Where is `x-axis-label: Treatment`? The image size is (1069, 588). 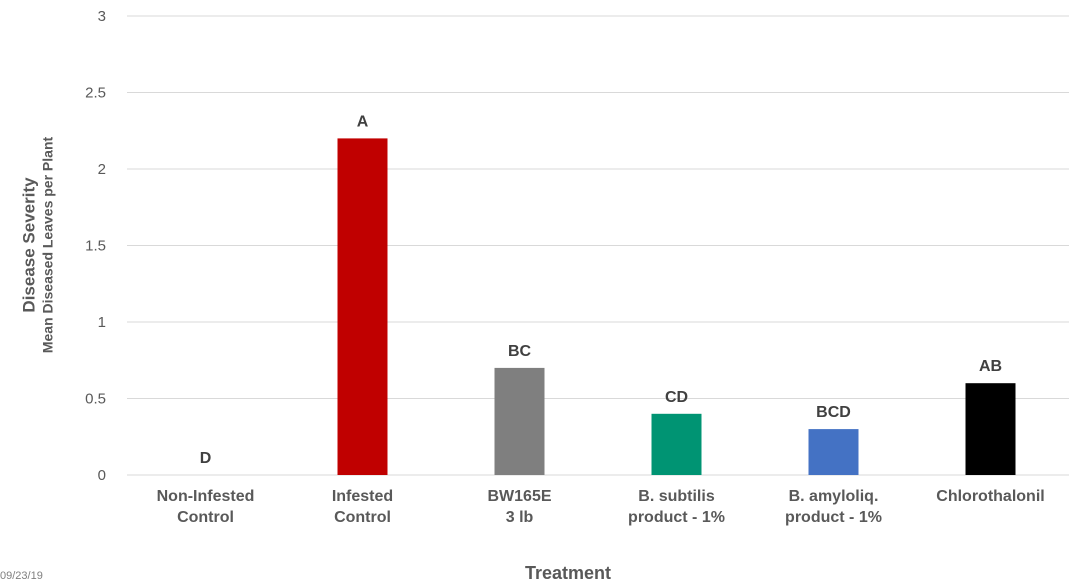 x-axis-label: Treatment is located at coordinates (568, 573).